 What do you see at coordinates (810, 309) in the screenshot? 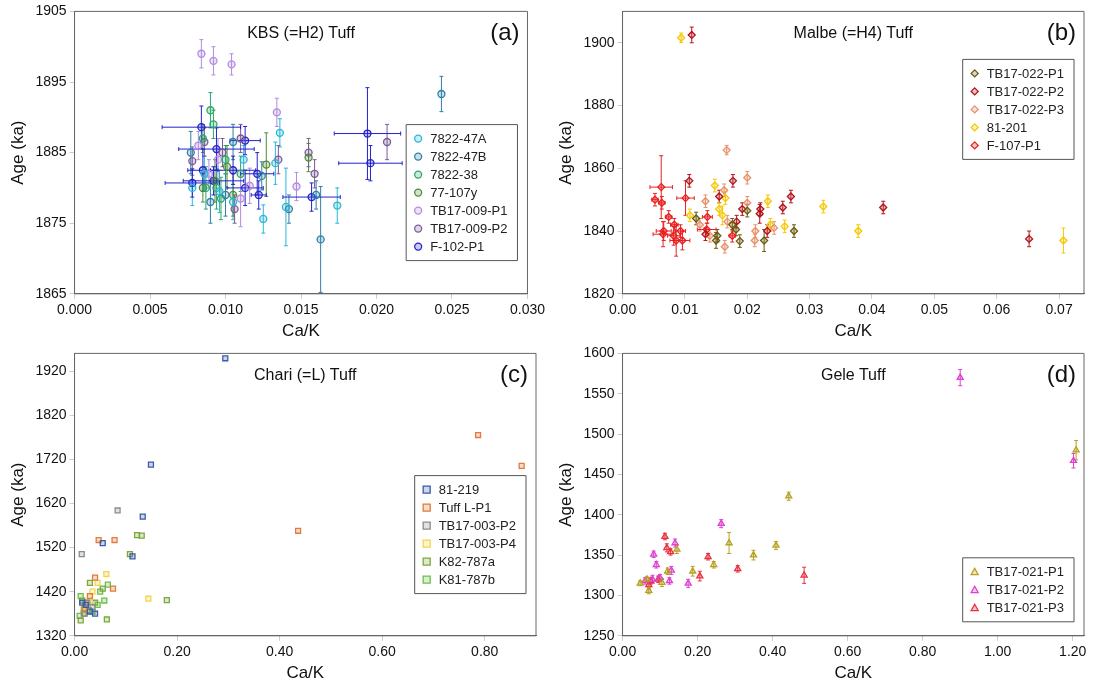
I see `x-tick-label: 0.03` at bounding box center [810, 309].